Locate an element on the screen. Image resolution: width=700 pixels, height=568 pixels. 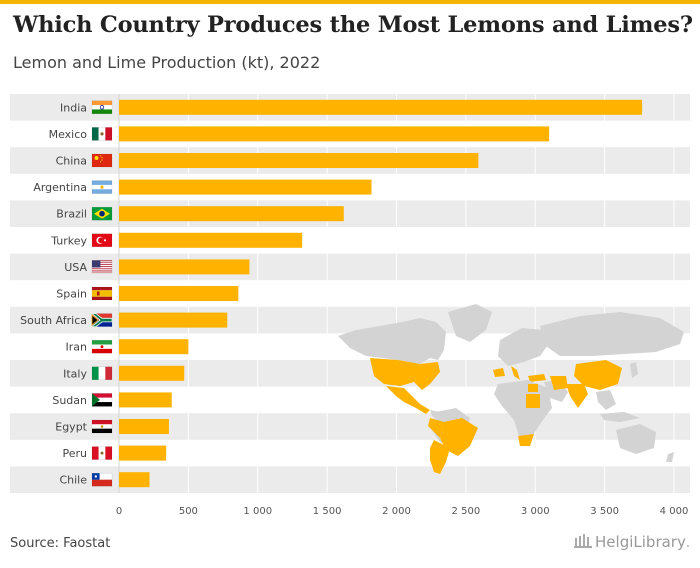
country-label: USA is located at coordinates (75, 267).